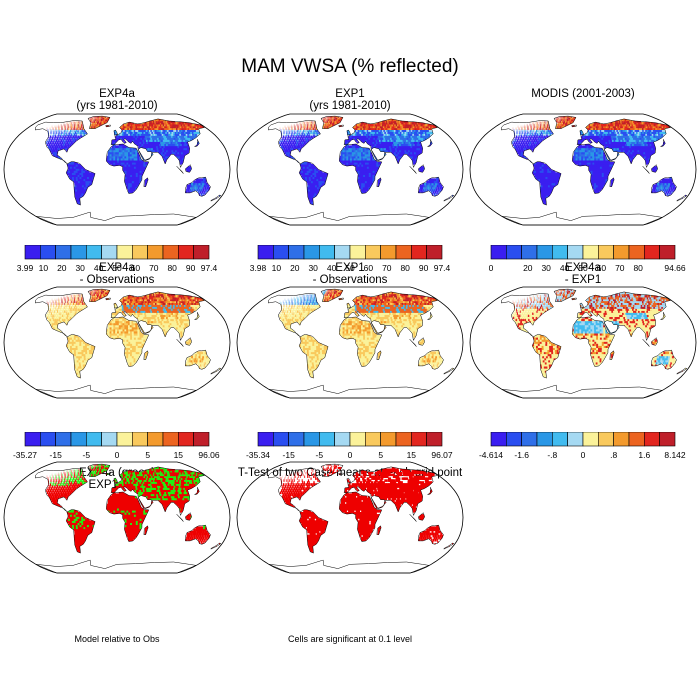  Describe the element at coordinates (350, 66) in the screenshot. I see `figure-title: MAM VWSA (% reflected)` at that location.